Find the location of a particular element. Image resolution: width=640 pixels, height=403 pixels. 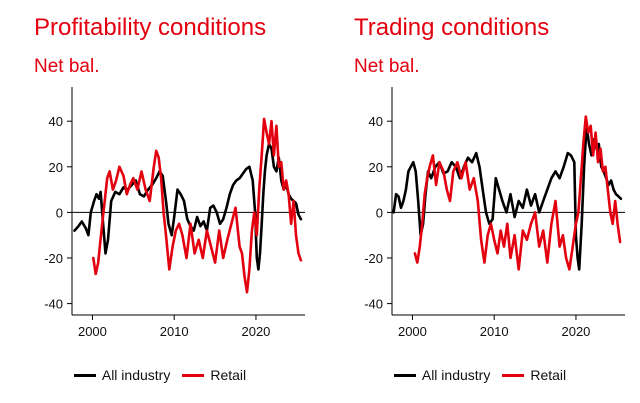

trading-title: Trading conditions is located at coordinates (452, 27).